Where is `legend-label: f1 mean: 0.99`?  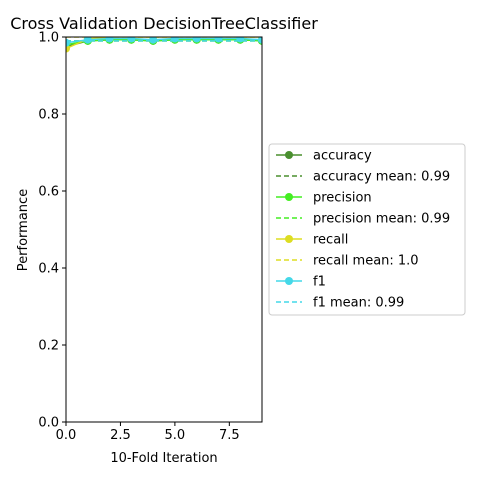
legend-label: f1 mean: 0.99 is located at coordinates (358, 303).